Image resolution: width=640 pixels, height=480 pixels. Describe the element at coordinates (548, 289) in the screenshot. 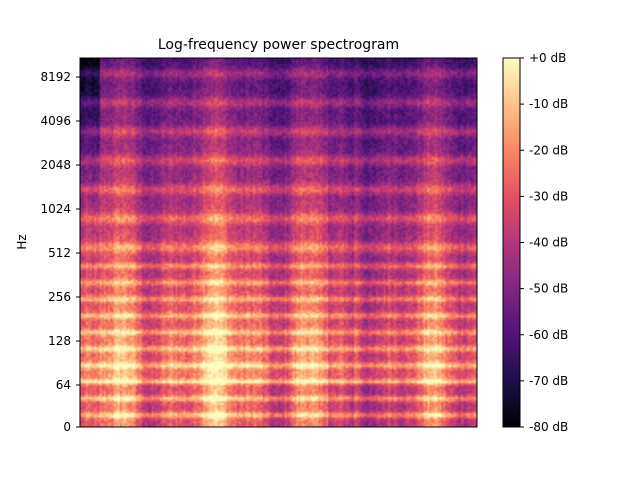

I see `colorbar-tick-label: -50 dB` at that location.